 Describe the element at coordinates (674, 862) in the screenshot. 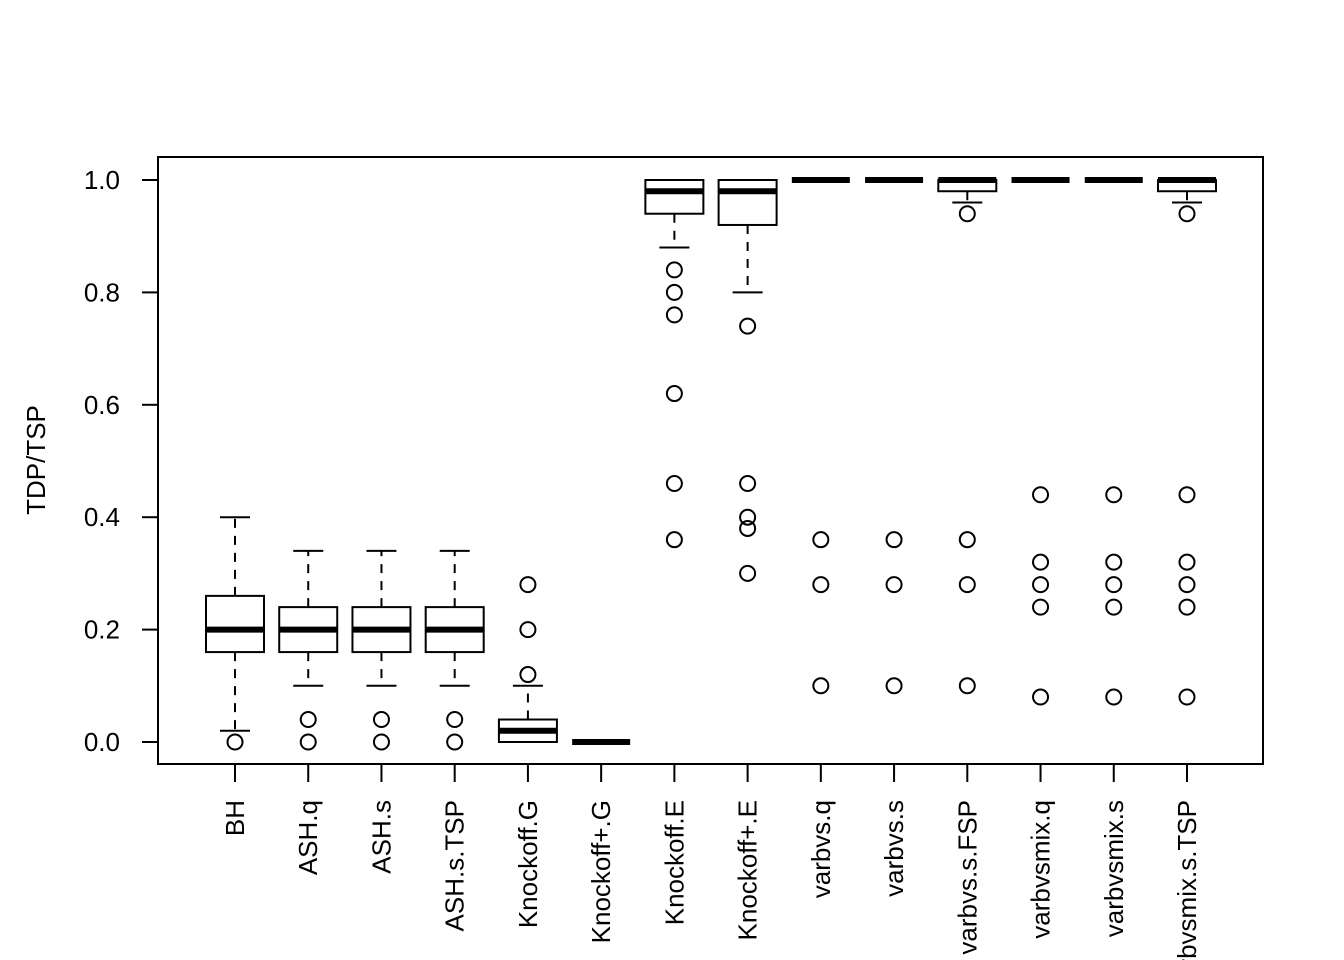

I see `x-tick-label: Knockoff.E` at that location.